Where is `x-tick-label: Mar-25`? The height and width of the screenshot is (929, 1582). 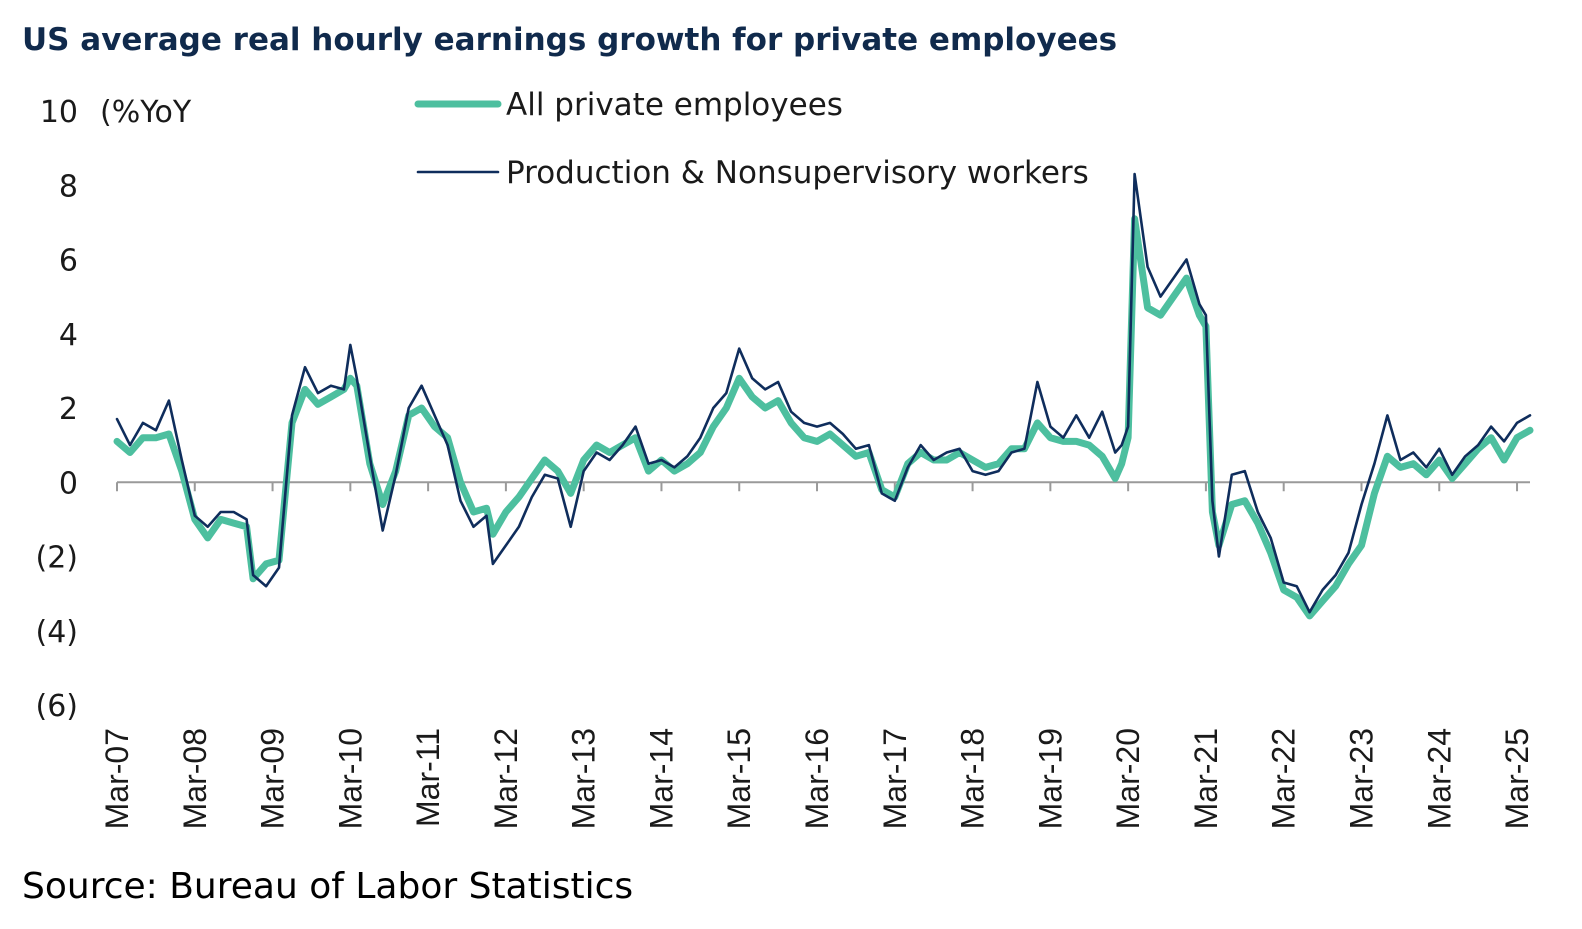
x-tick-label: Mar-25 is located at coordinates (1517, 778).